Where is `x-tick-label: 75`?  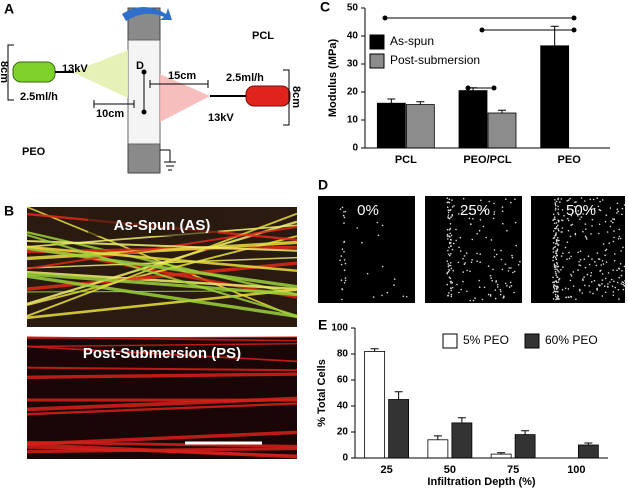
x-tick-label: 75 is located at coordinates (513, 470).